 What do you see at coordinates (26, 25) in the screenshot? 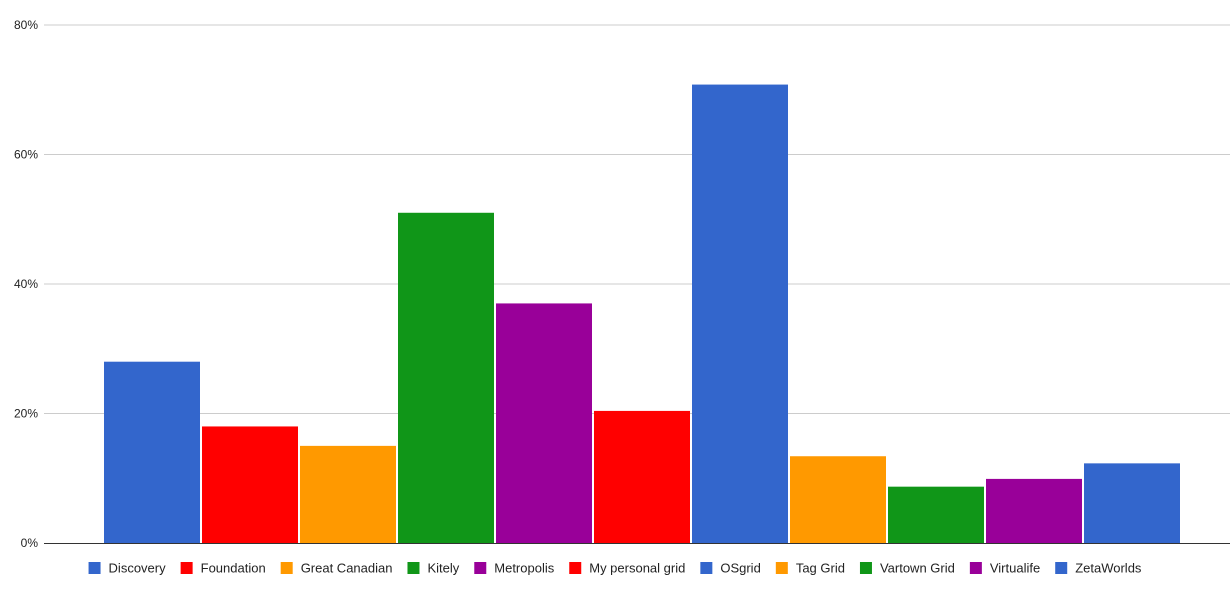
I see `y-tick-label: 80%` at bounding box center [26, 25].